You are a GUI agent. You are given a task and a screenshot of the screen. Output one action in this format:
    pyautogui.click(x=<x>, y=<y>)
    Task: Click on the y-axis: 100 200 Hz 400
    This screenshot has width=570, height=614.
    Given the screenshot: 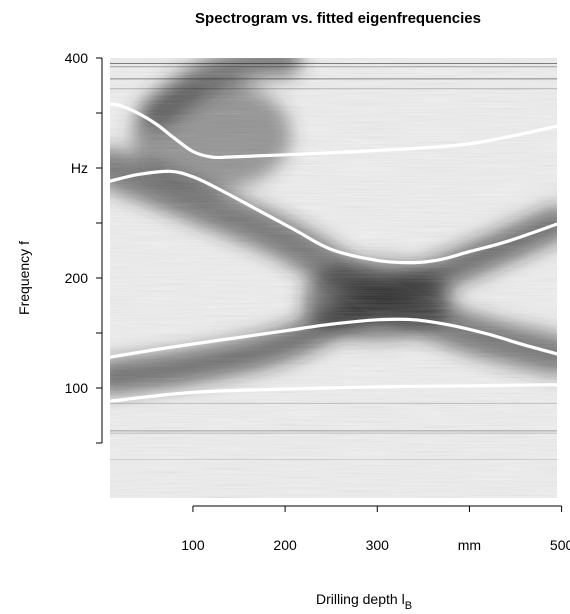 What is the action you would take?
    pyautogui.click(x=84, y=247)
    